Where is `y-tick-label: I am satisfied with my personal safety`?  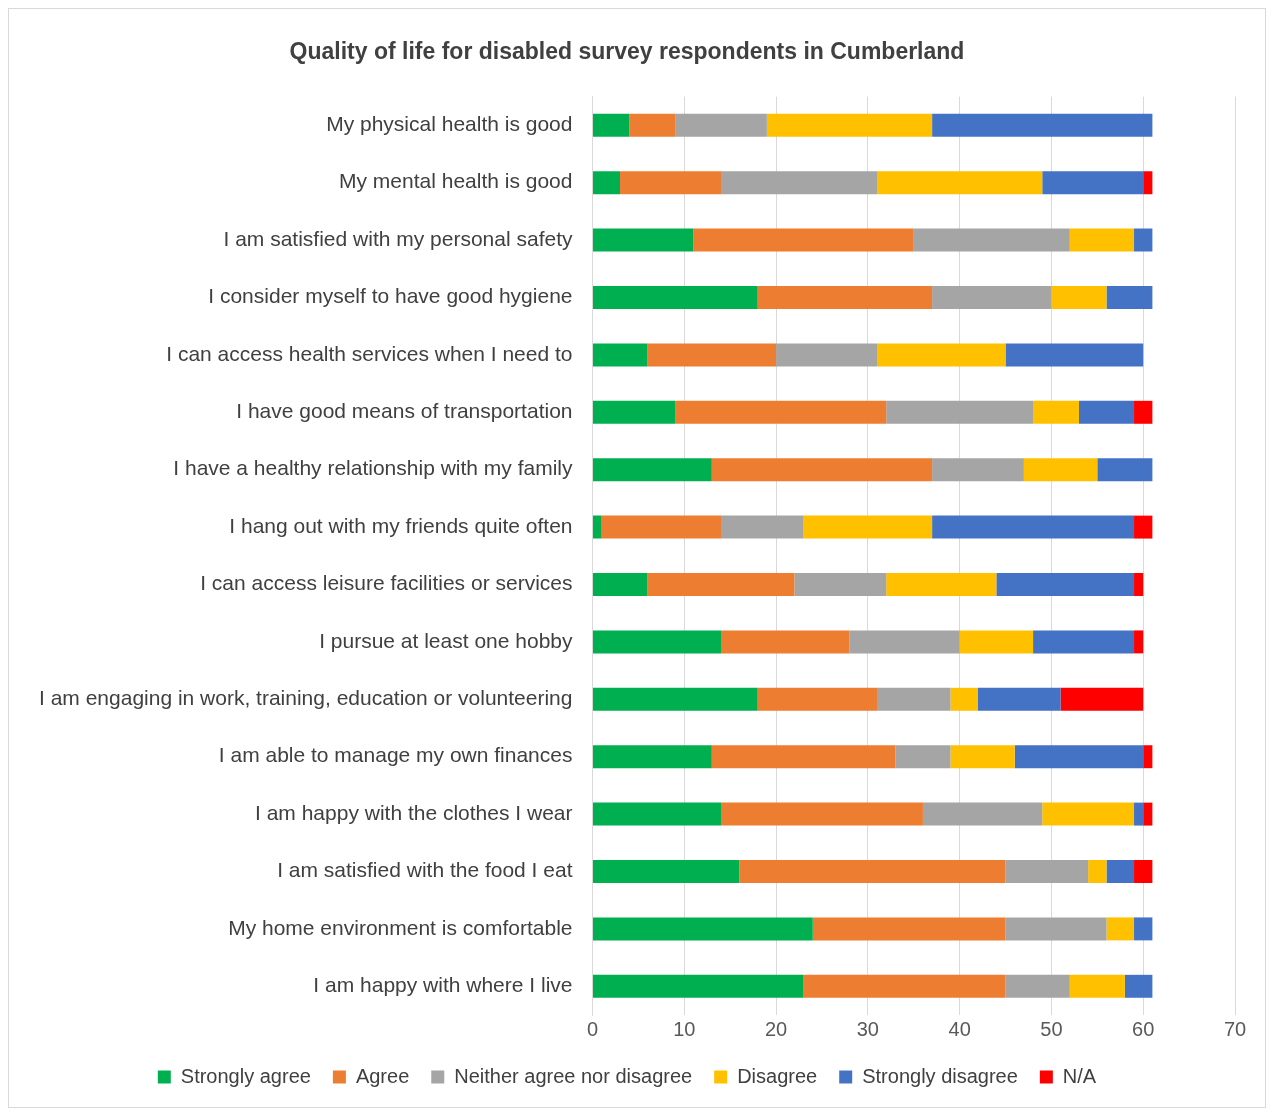 y-tick-label: I am satisfied with my personal safety is located at coordinates (398, 238).